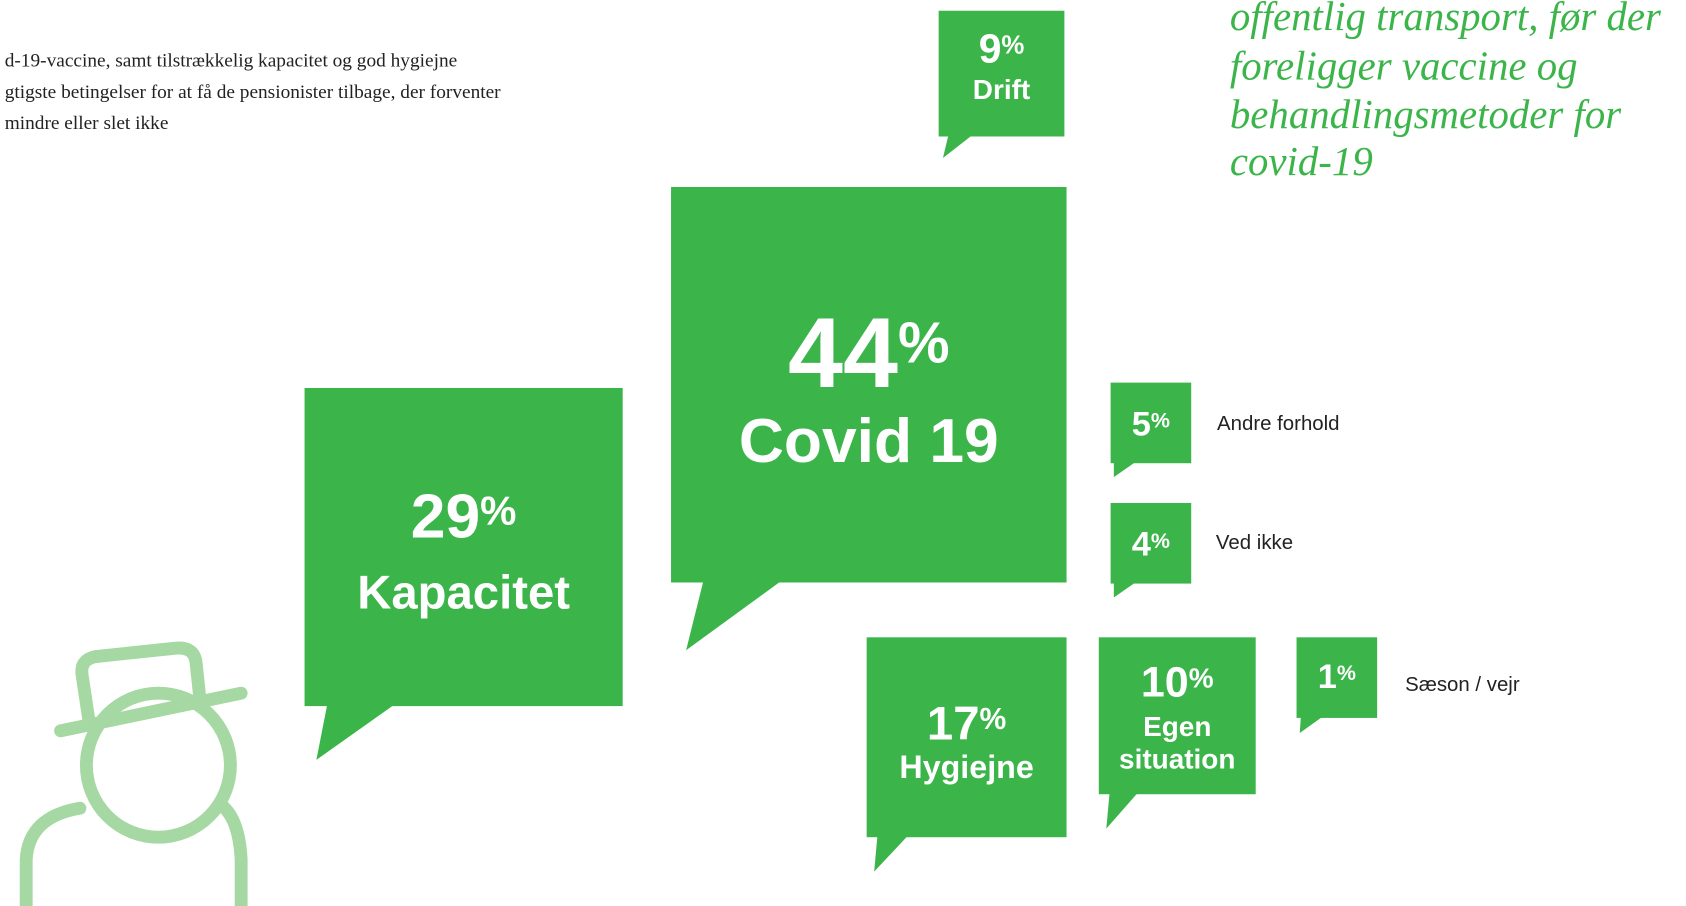 This screenshot has height=906, width=1686. I want to click on headline-line: foreligger vaccine og, so click(1404, 66).